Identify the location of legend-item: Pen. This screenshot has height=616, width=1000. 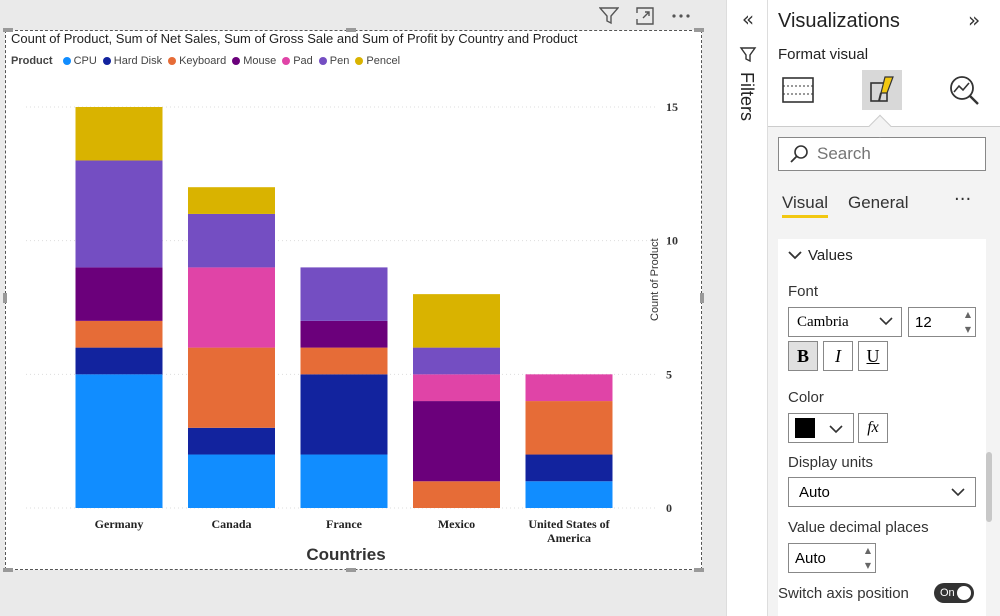
(334, 61).